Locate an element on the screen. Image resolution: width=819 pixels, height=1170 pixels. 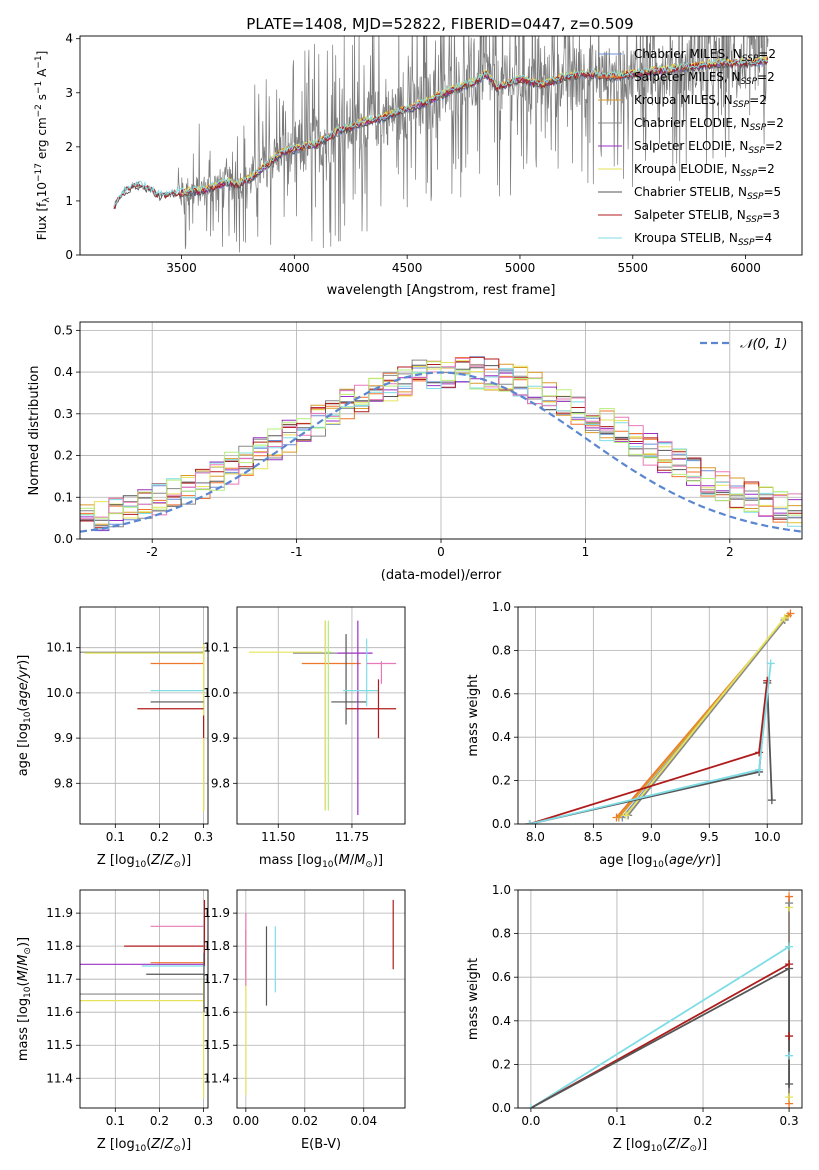
y-tick-label: 0.6 is located at coordinates (501, 694).